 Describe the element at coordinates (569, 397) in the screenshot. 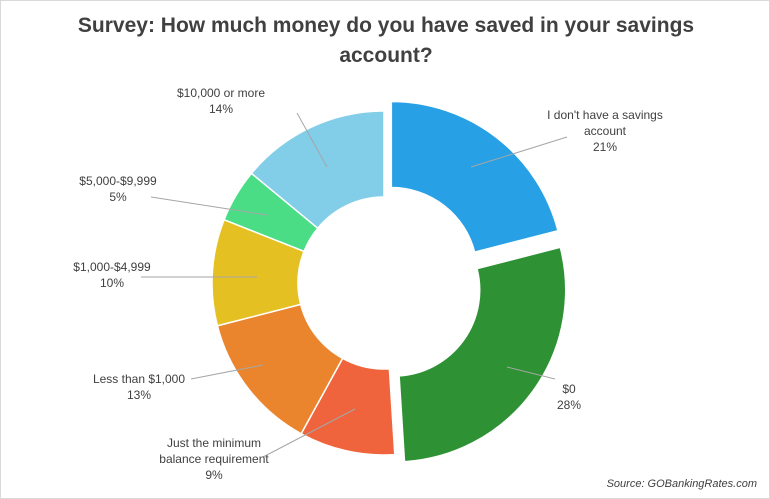

I see `slice-label-1: $0 28%` at that location.